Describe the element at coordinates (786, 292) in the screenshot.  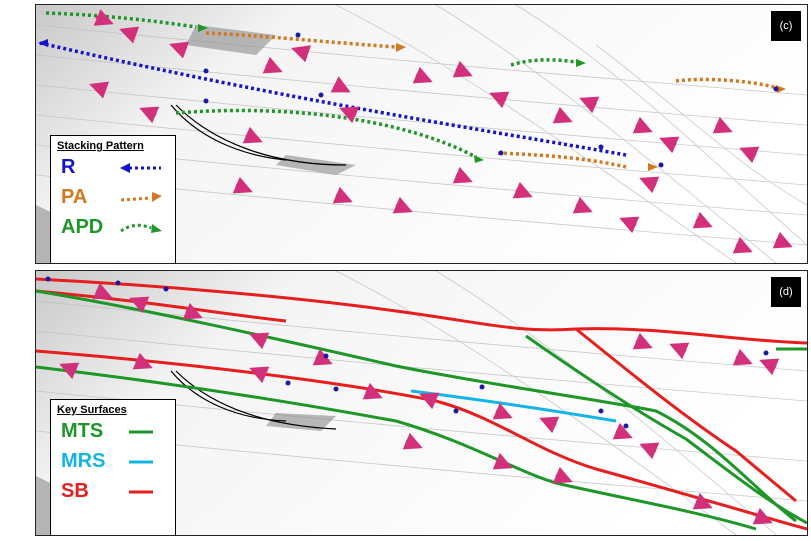
I see `panel-d-label: (d)` at that location.